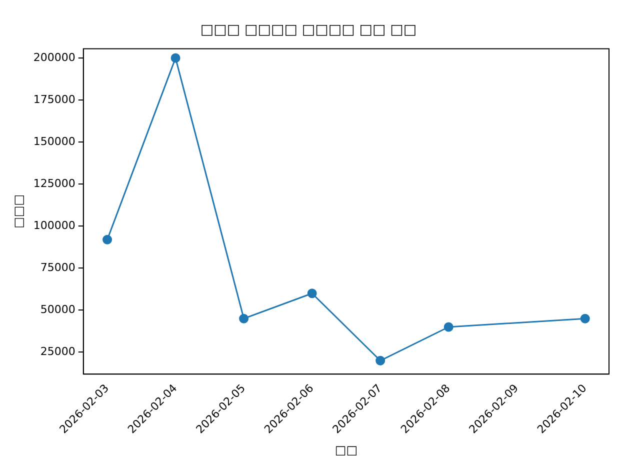  What do you see at coordinates (54, 99) in the screenshot?
I see `y-tick-label: 175000` at bounding box center [54, 99].